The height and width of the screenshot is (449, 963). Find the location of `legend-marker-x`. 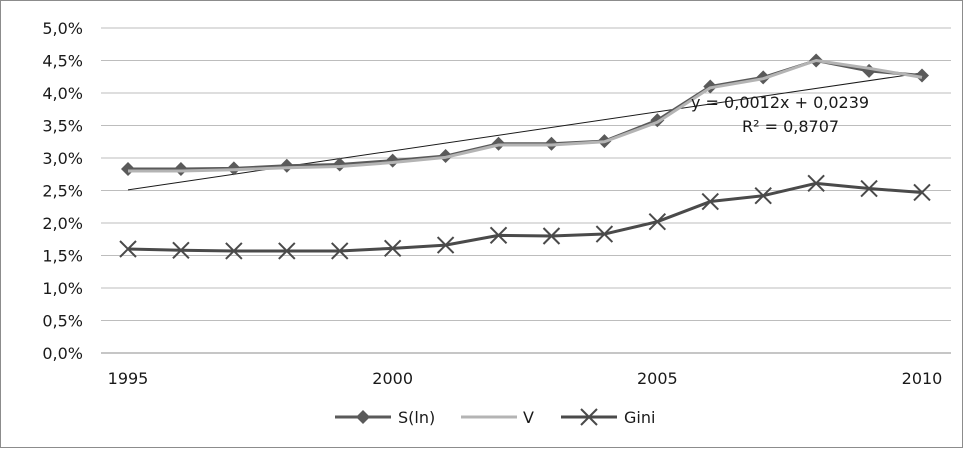

legend-marker-x is located at coordinates (589, 417).